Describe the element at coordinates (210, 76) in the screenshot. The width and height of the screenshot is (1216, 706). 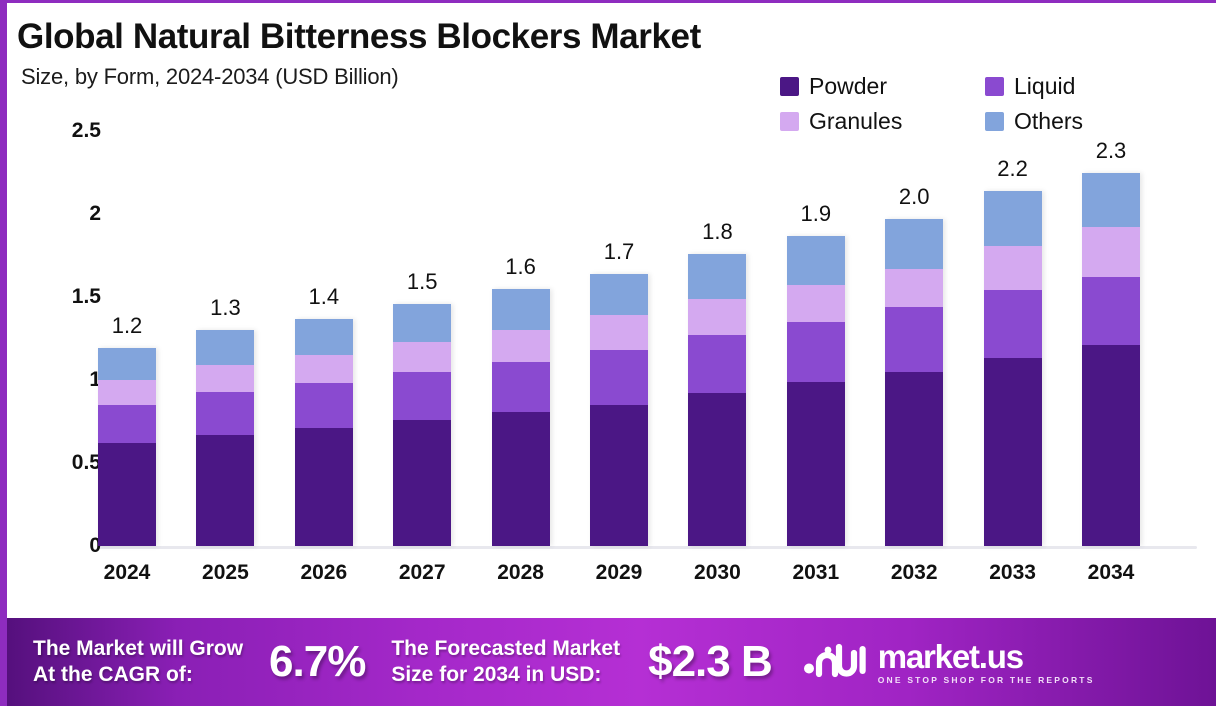
I see `chart-subtitle: Size, by Form, 2024-2034 (USD Billion)` at that location.